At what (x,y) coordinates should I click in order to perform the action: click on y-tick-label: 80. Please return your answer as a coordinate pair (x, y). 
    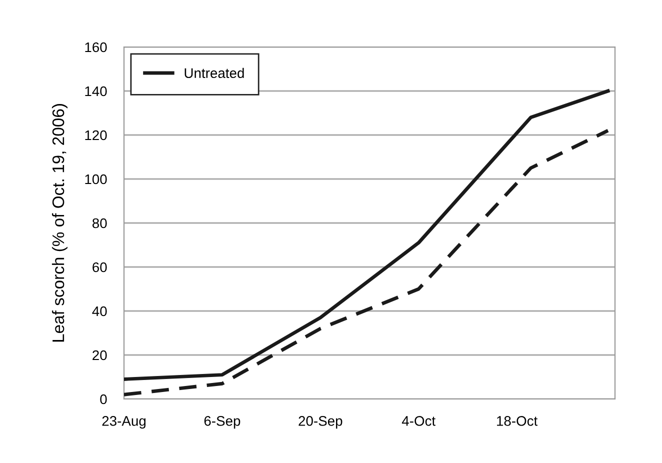
    Looking at the image, I should click on (99, 223).